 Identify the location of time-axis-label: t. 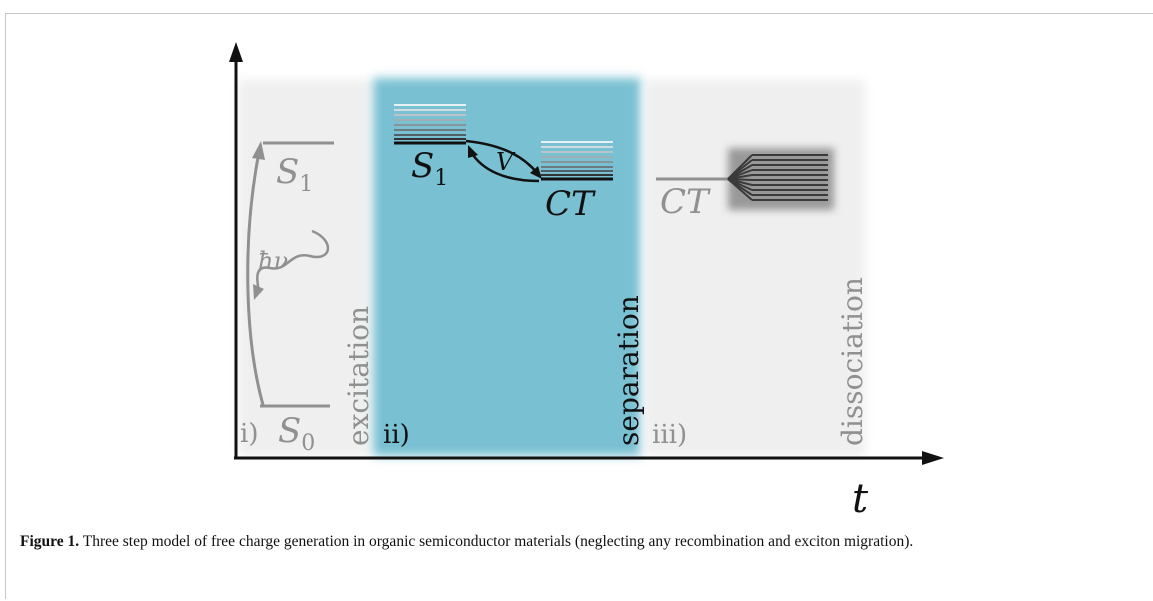
(860, 499).